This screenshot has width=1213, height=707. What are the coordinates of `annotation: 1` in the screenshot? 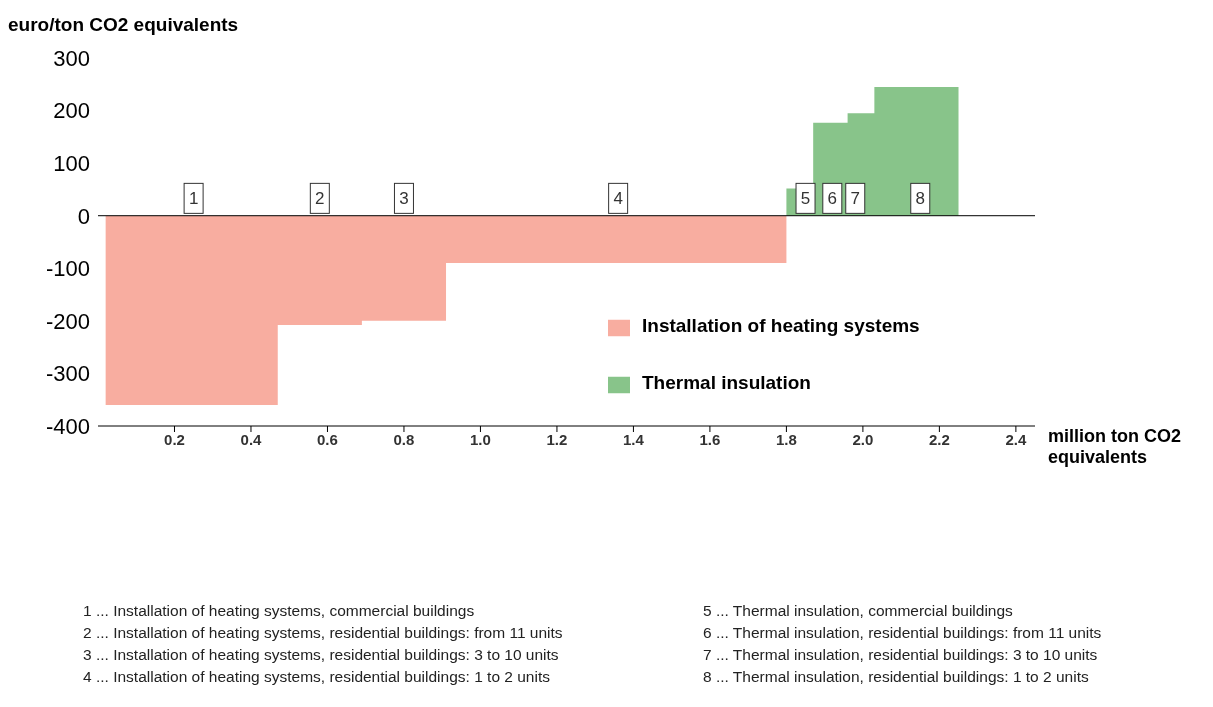 It's located at (193, 199).